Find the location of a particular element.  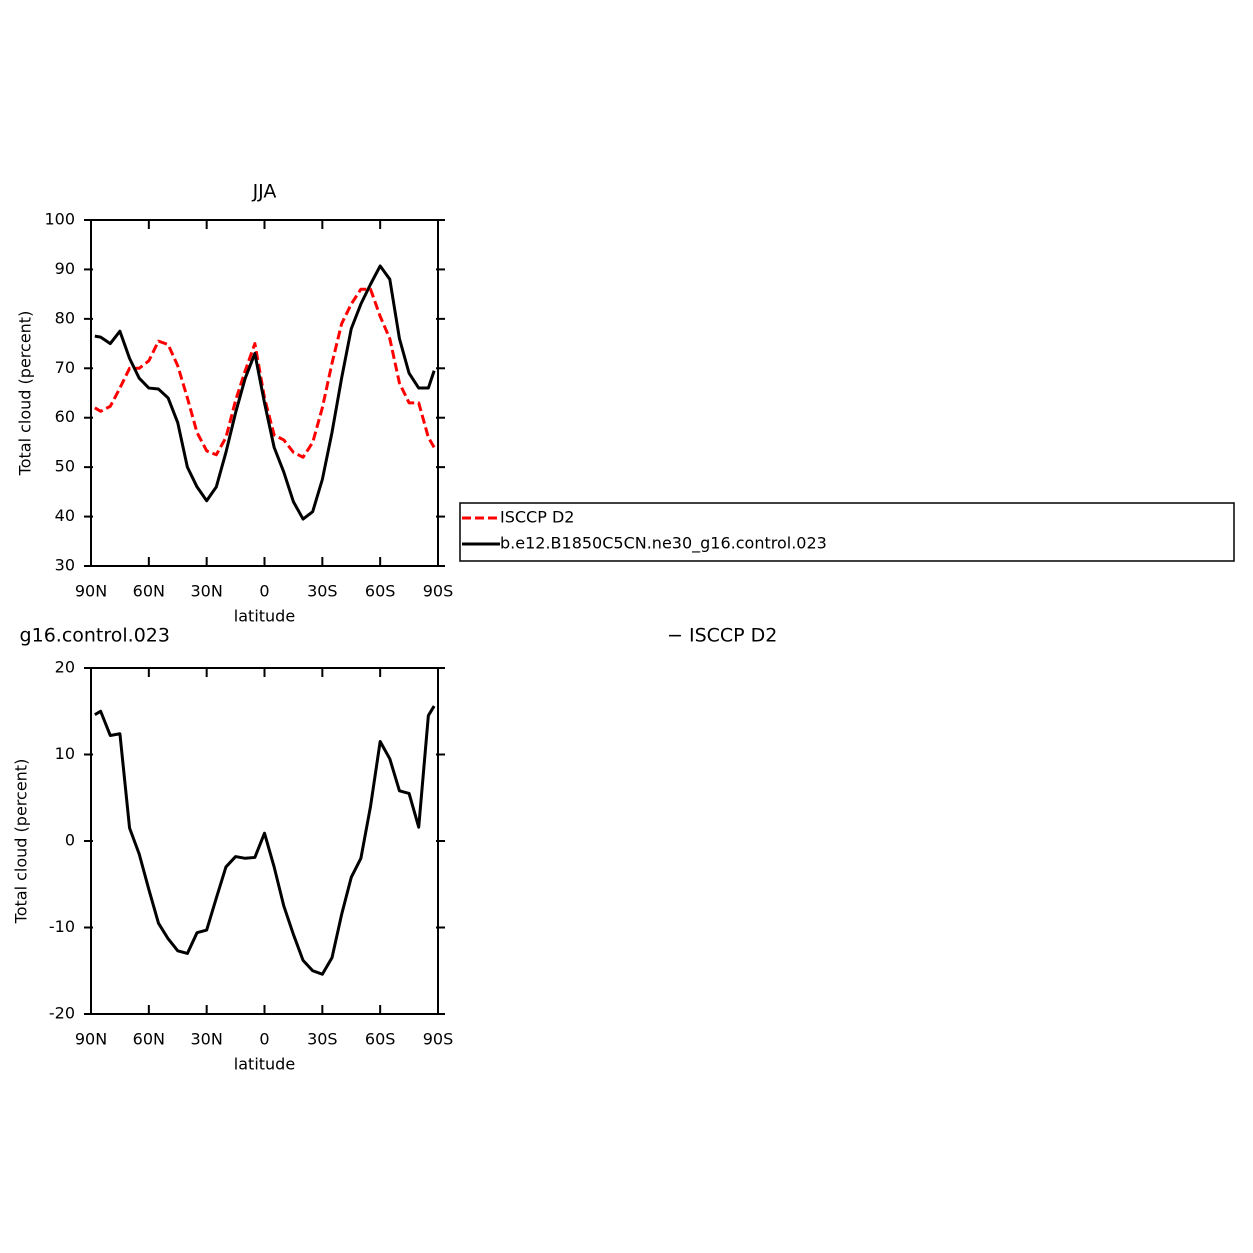

y-tick-label: -20 is located at coordinates (62, 1013).